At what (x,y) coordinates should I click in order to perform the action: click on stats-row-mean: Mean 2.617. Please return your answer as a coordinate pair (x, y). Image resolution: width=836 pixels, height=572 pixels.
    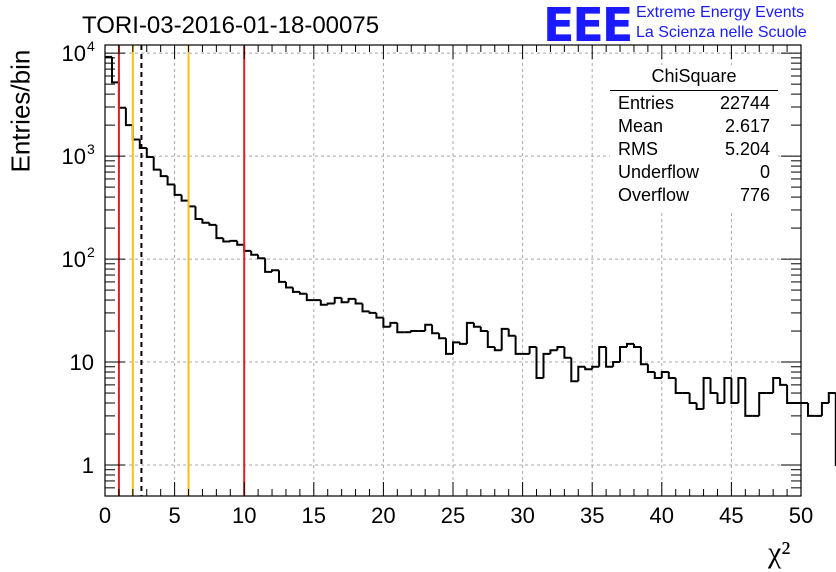
    Looking at the image, I should click on (694, 127).